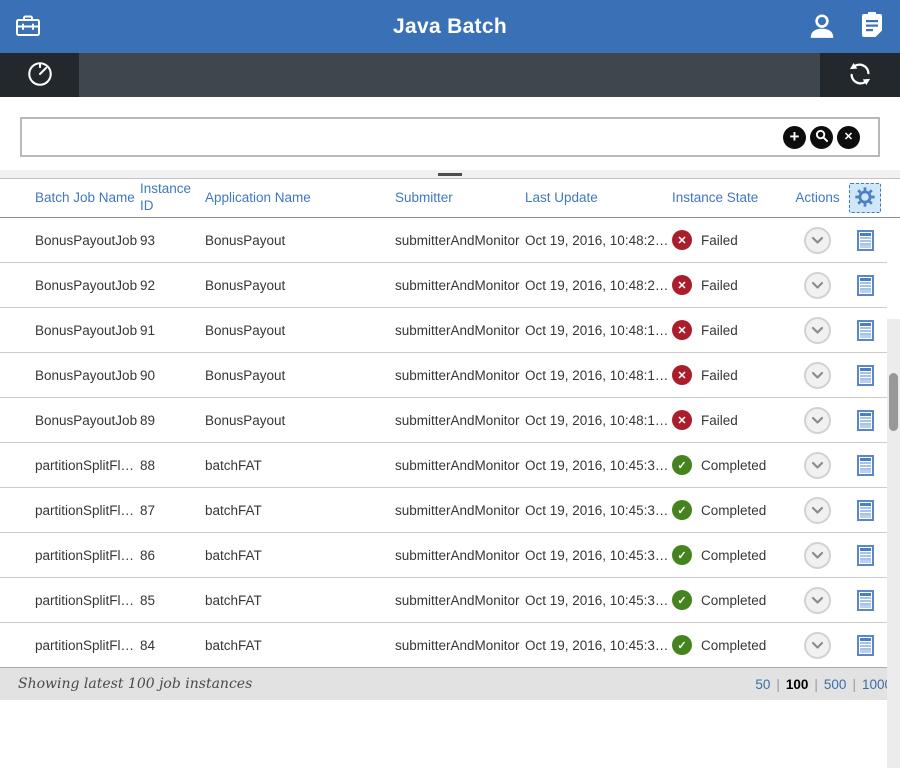  I want to click on refresh-icon, so click(860, 75).